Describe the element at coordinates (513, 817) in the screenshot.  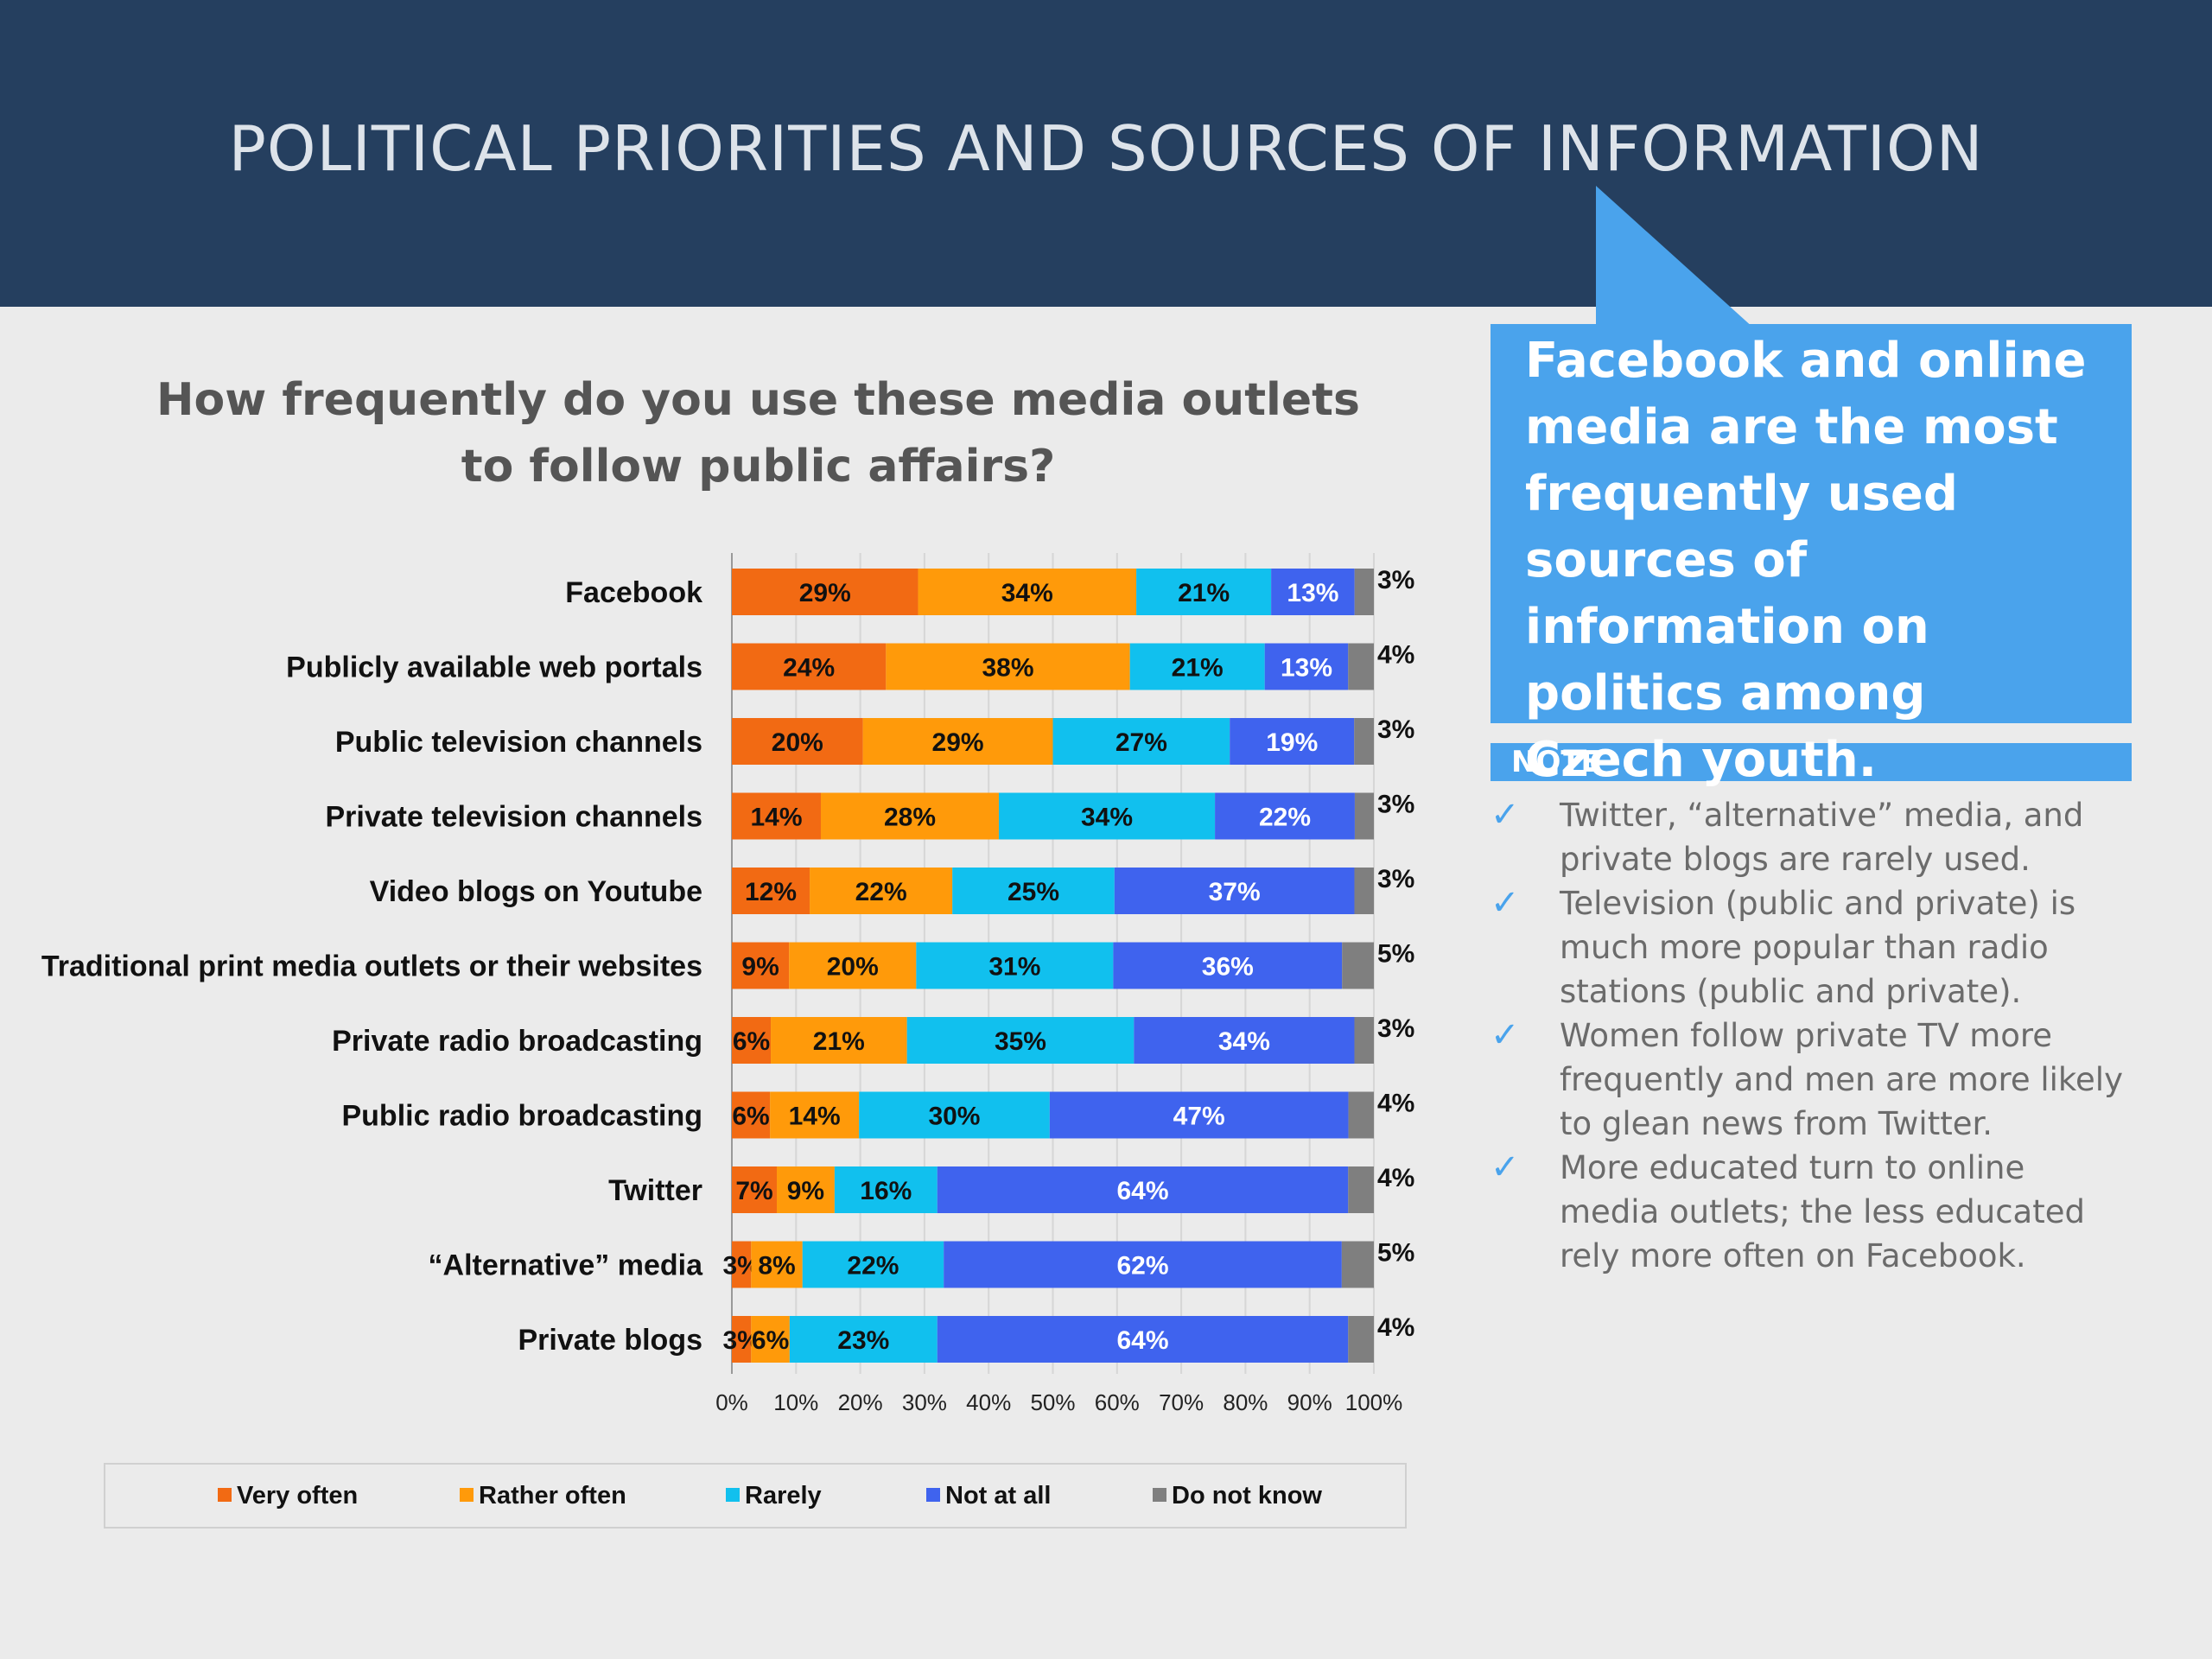
I see `category-label: Private television channels` at that location.